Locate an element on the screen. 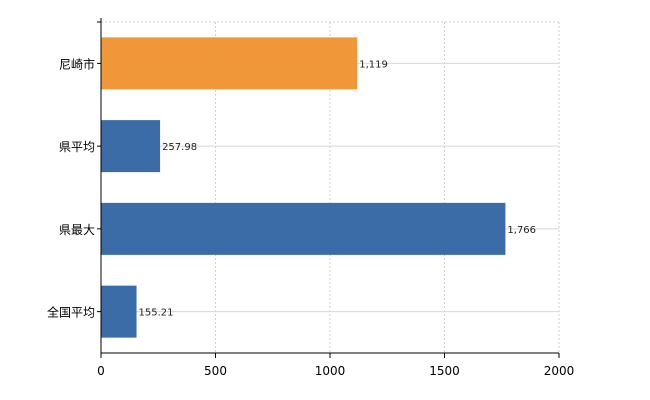 The height and width of the screenshot is (400, 650). bar-value-label: 1,766 is located at coordinates (521, 230).